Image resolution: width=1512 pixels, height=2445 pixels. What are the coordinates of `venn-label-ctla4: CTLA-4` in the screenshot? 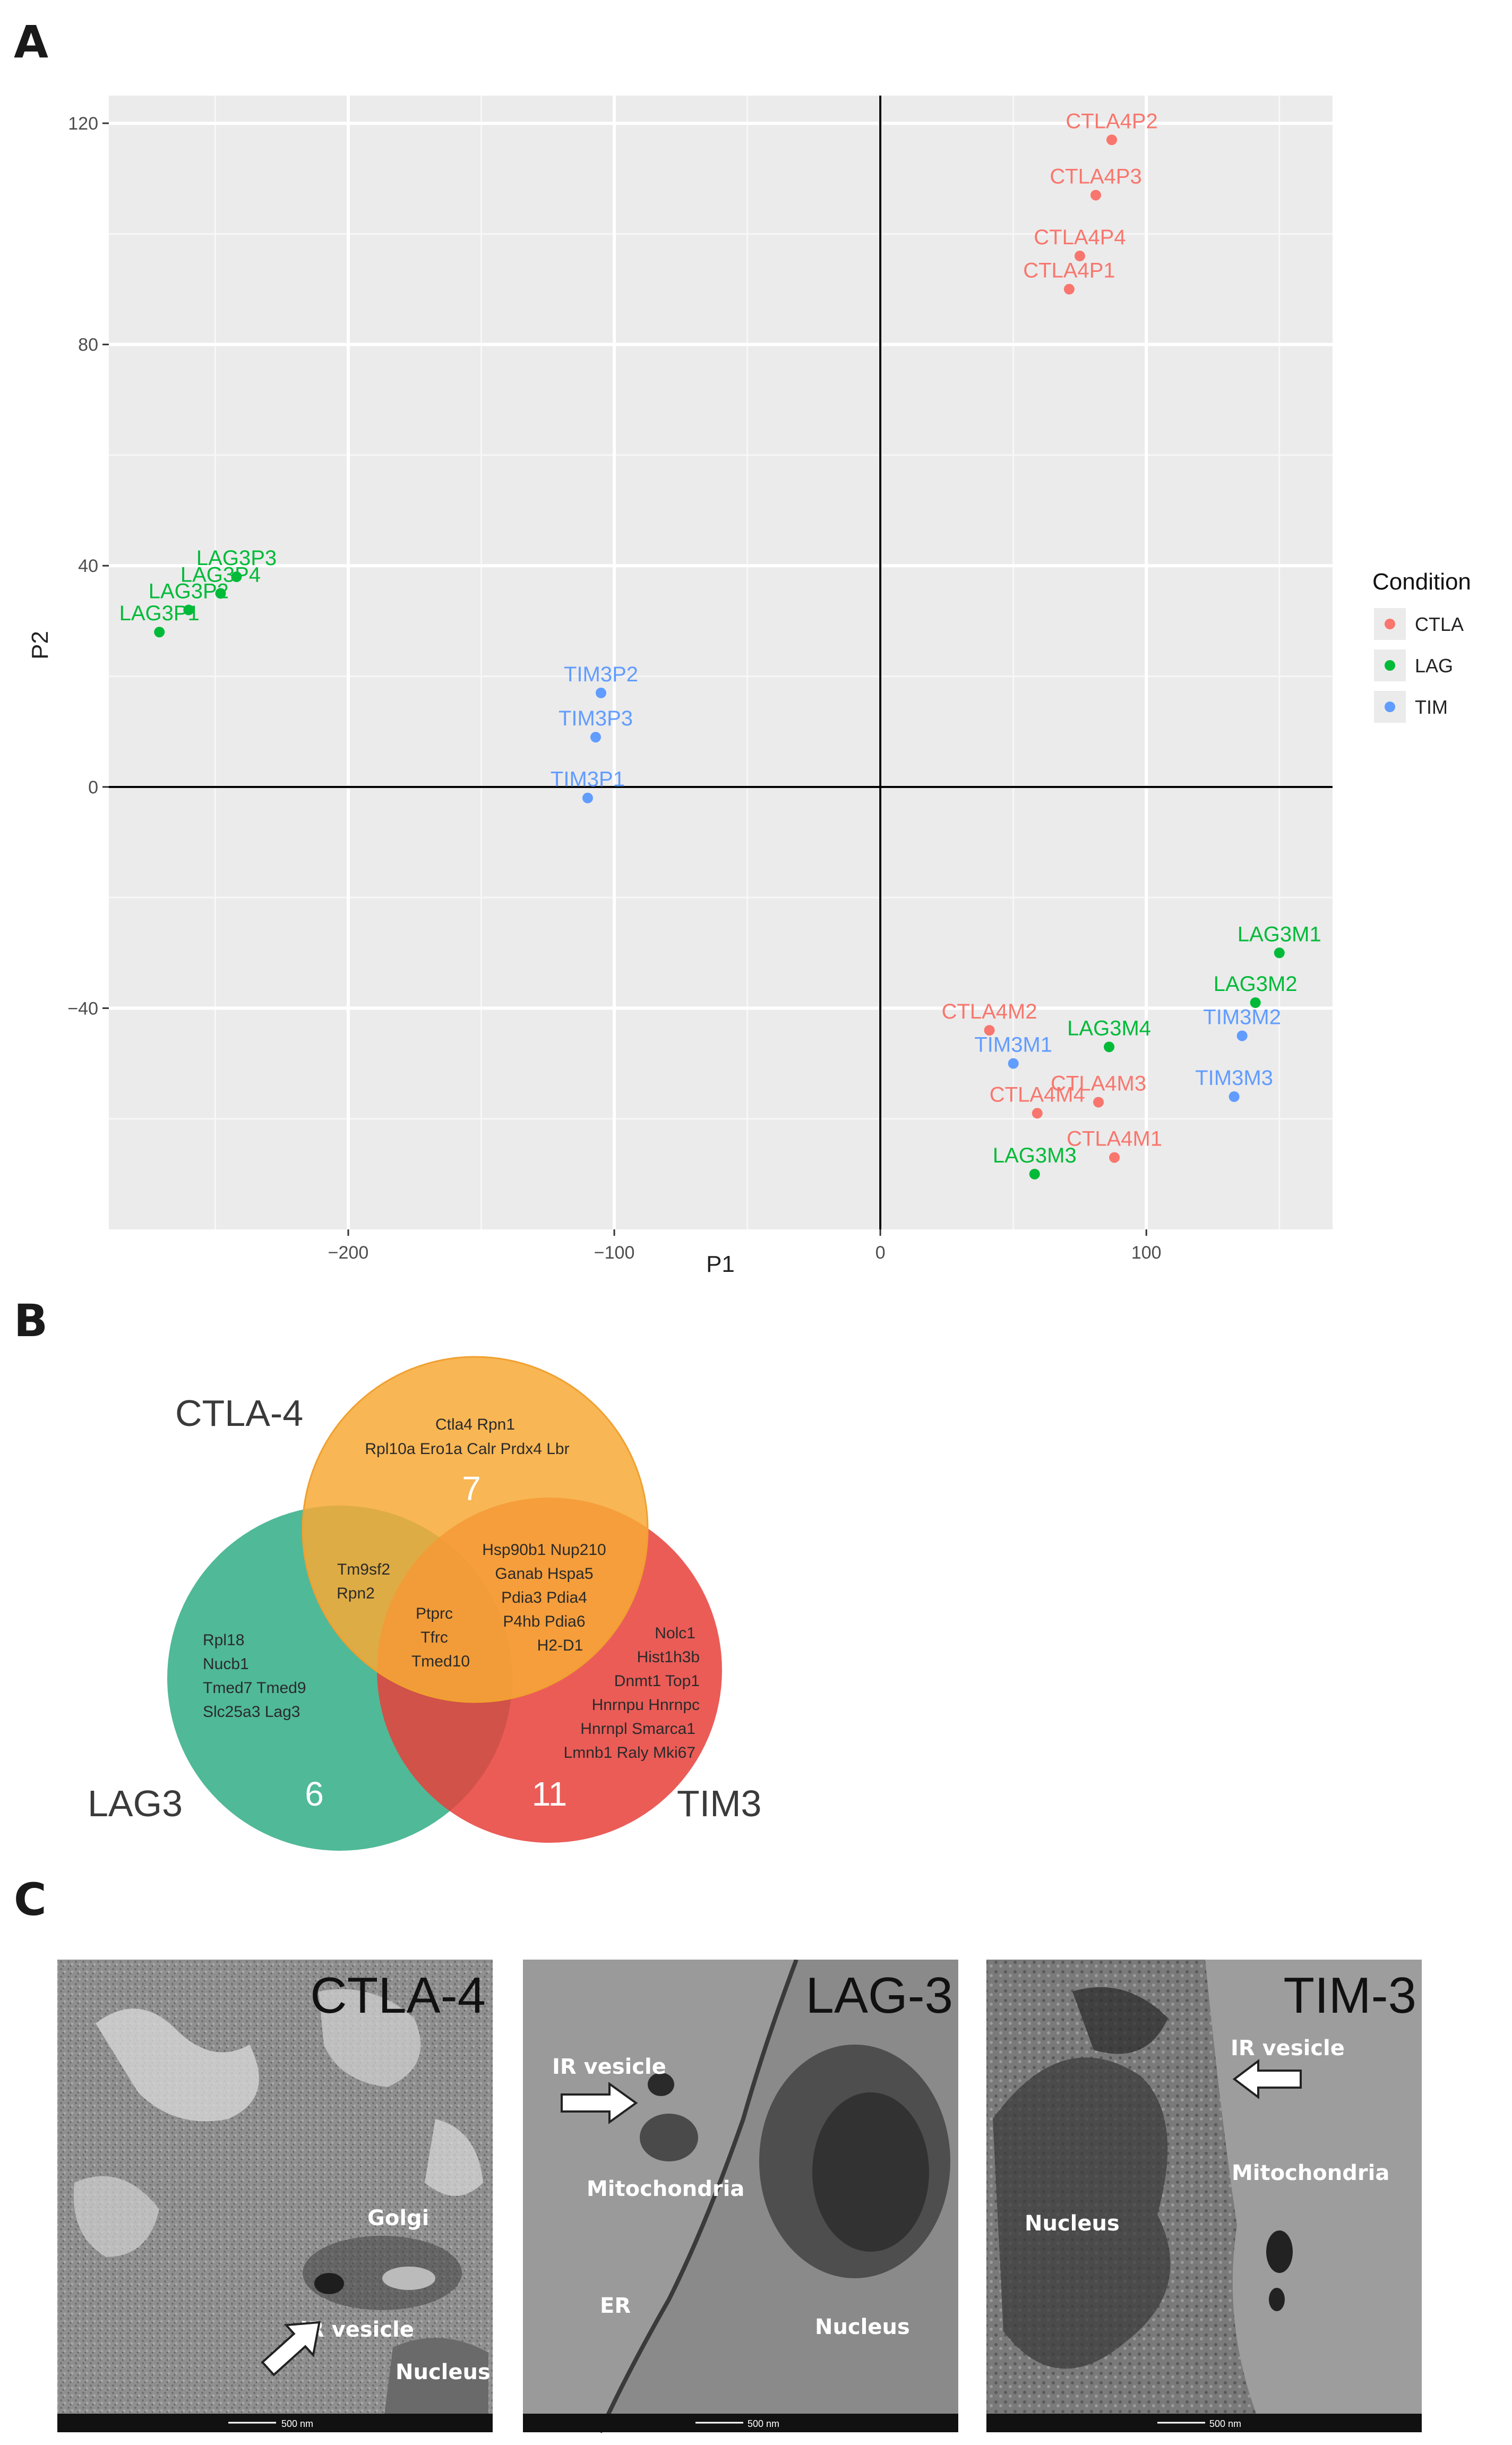 It's located at (239, 1413).